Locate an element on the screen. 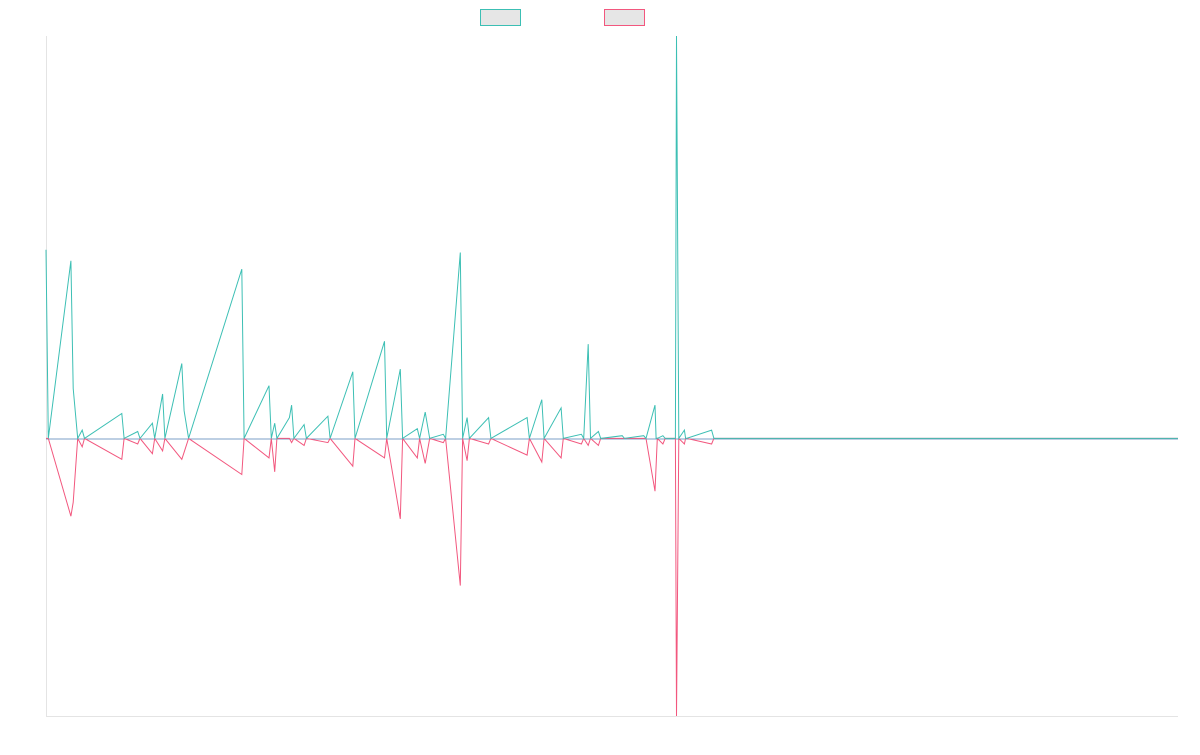 The image size is (1200, 755). chart-legend is located at coordinates (562, 17).